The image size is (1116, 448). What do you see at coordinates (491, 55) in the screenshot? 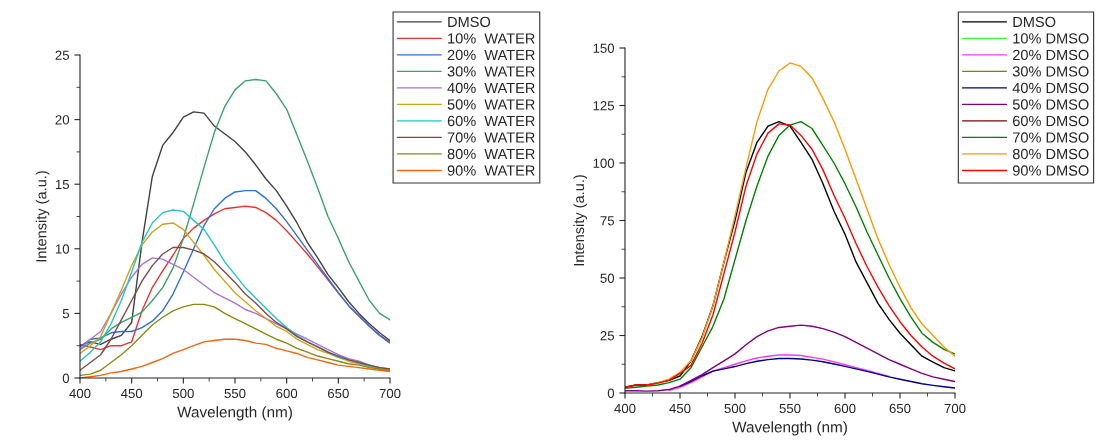
I see `legend-label: 20% WATER` at bounding box center [491, 55].